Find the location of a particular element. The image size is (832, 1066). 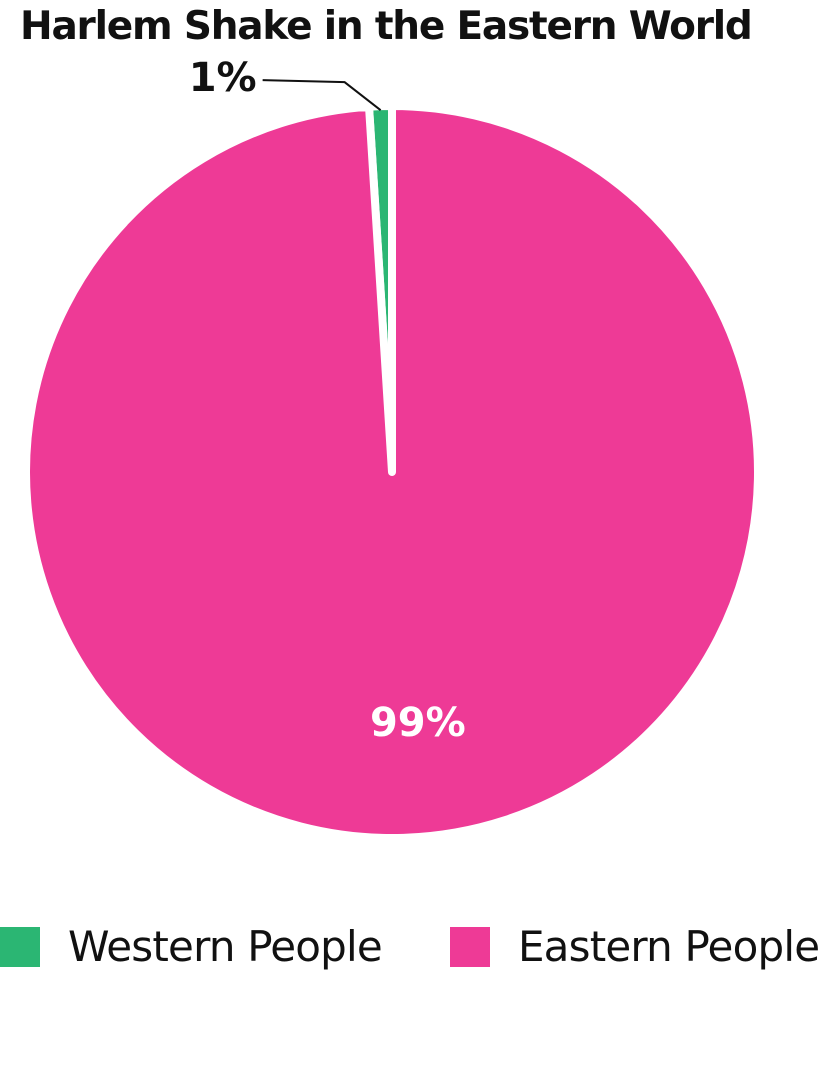

leader-line-western is located at coordinates (322, 95).